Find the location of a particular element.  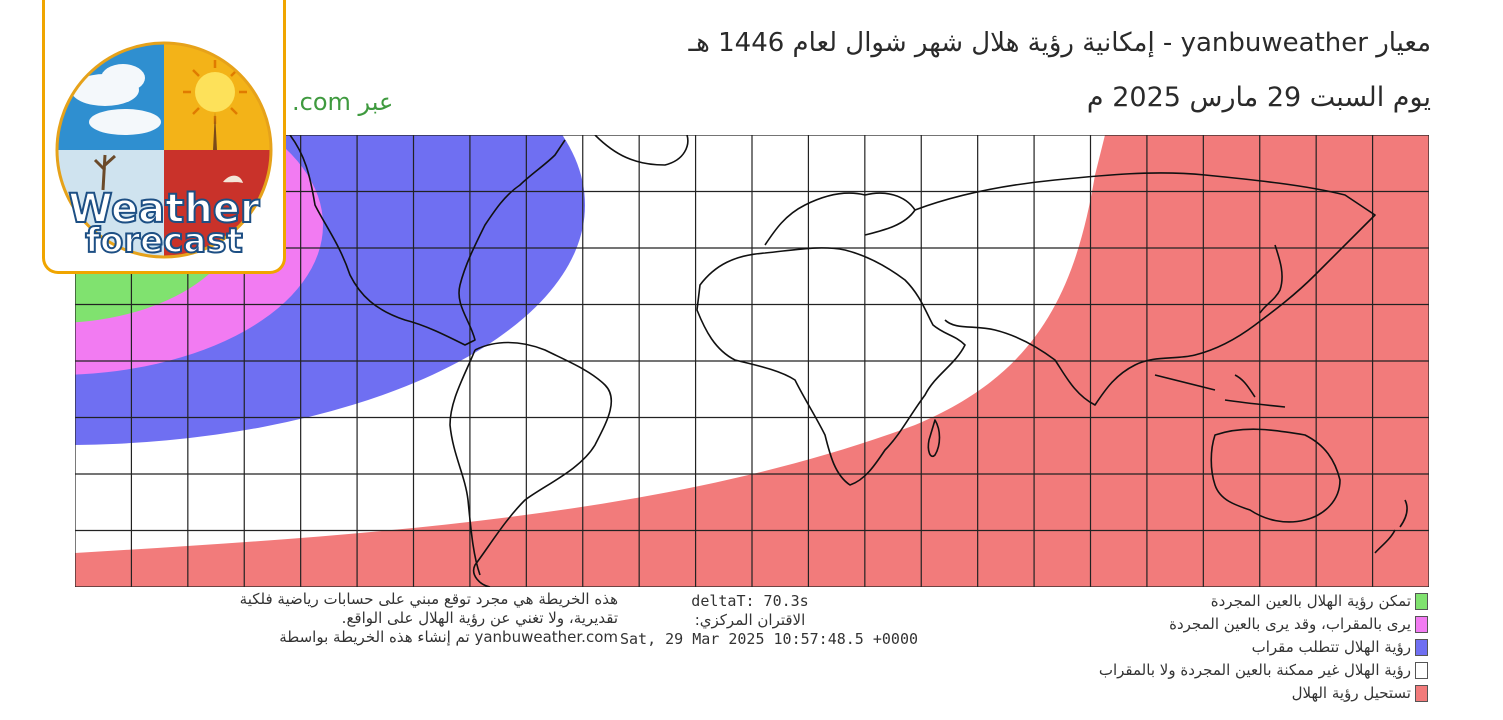

logo-word-forecast: forecast is located at coordinates (164, 241).